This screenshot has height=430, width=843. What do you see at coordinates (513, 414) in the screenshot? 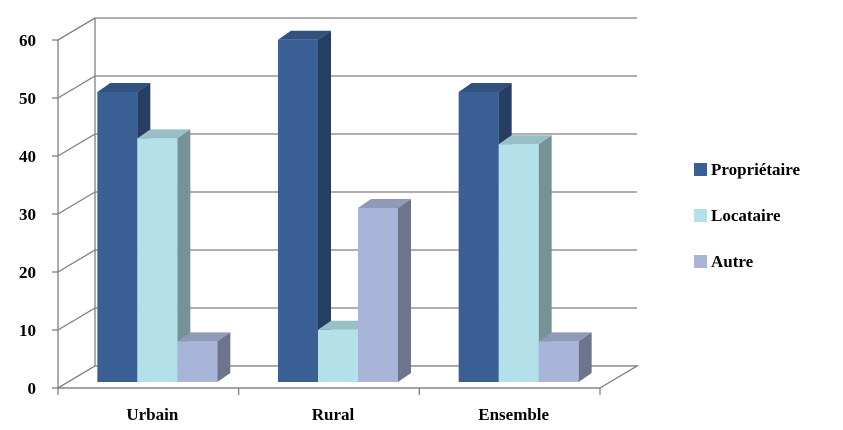
I see `x-category-label: Ensemble` at bounding box center [513, 414].